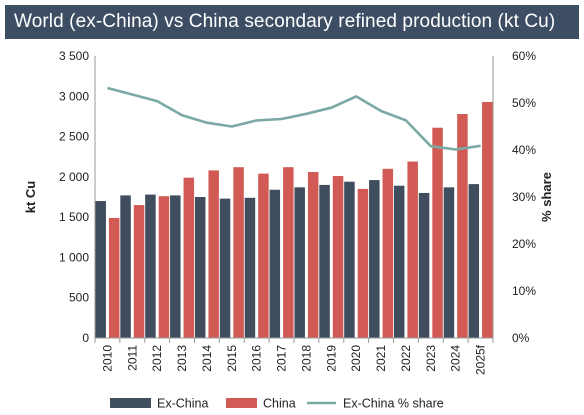  Describe the element at coordinates (524, 56) in the screenshot. I see `y2-tick-label: 60%` at that location.